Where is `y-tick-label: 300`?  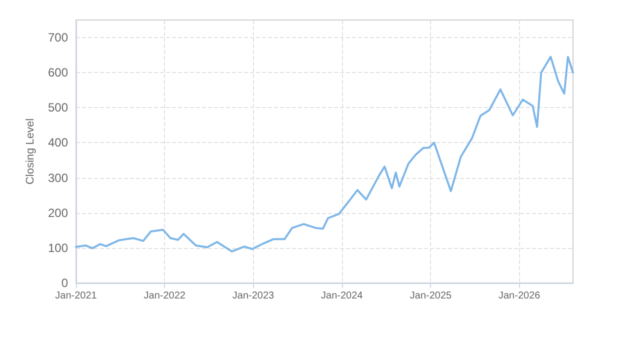 y-tick-label: 300 is located at coordinates (58, 177).